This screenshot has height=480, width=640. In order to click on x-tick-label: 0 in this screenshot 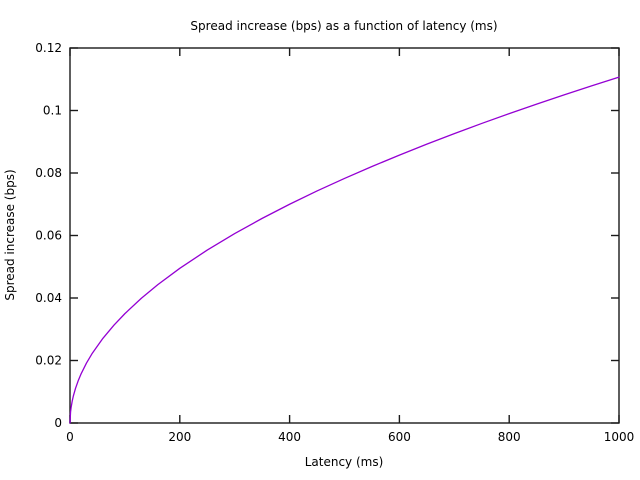, I will do `click(70, 437)`.